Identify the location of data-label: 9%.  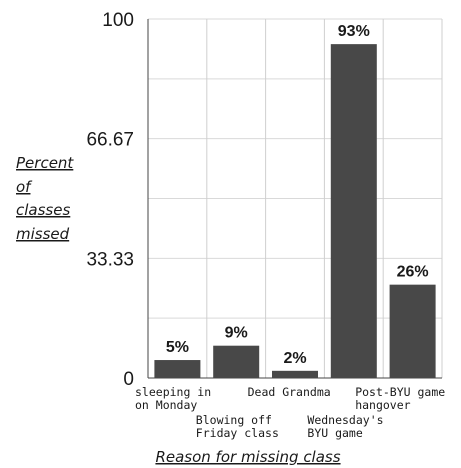
(236, 333).